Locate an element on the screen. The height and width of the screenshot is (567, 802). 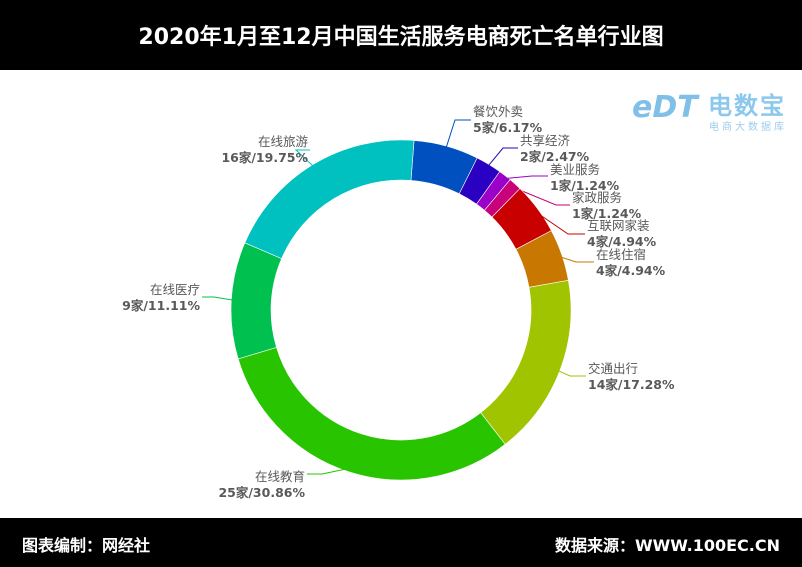
logo: eDT 电数宝 电商大数据库 is located at coordinates (714, 112).